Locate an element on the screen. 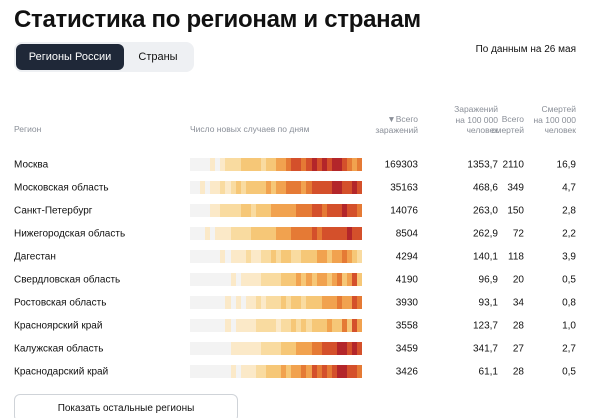 This screenshot has width=604, height=418. total-cases: 3558 is located at coordinates (406, 325).